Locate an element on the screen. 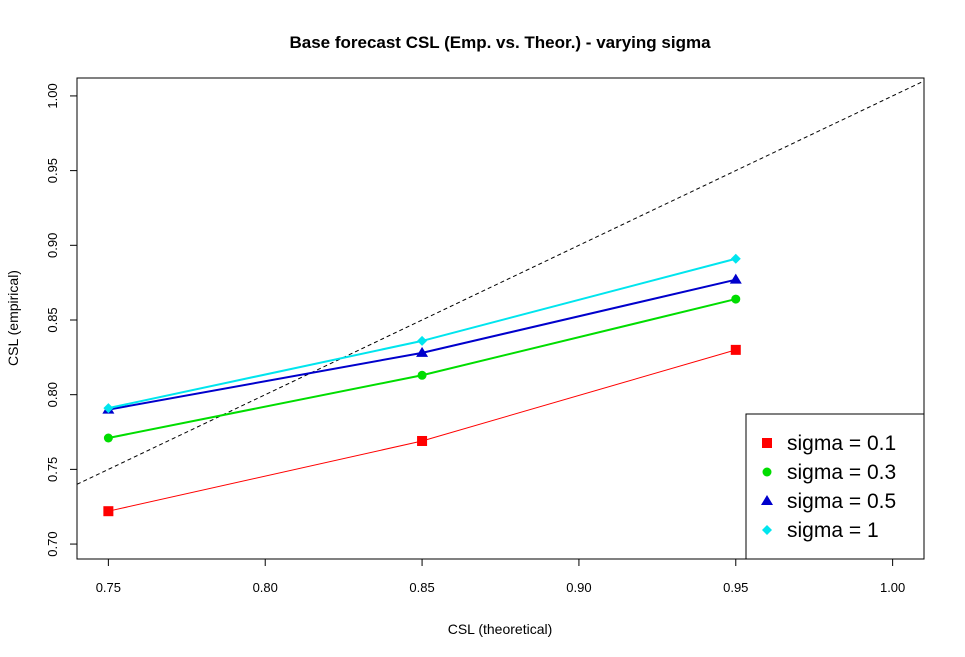 The height and width of the screenshot is (657, 965). x-axis: 0.75 0.80 0.85 0.90 0.95 1.00 is located at coordinates (500, 577).